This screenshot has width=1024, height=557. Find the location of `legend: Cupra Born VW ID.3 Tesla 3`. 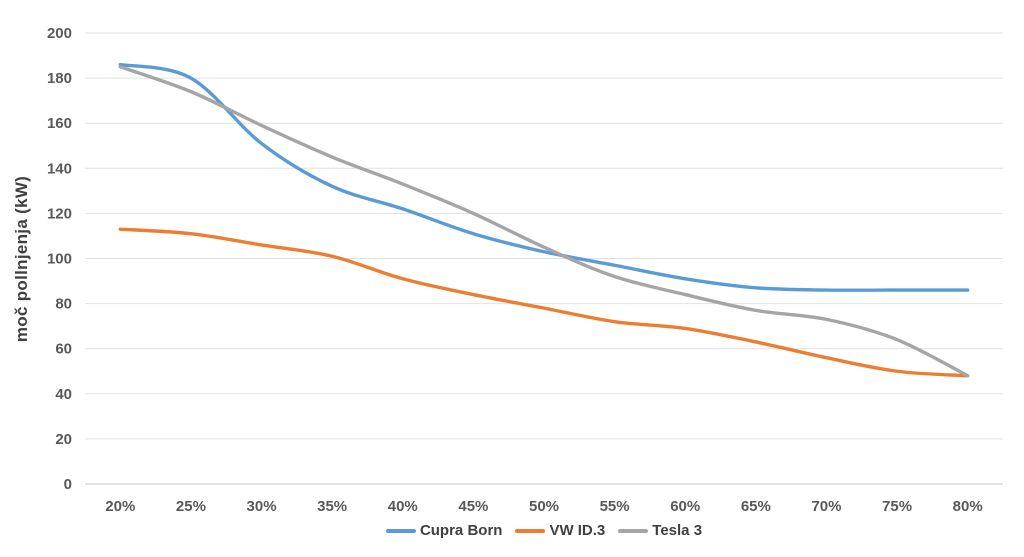

legend: Cupra Born VW ID.3 Tesla 3 is located at coordinates (544, 531).